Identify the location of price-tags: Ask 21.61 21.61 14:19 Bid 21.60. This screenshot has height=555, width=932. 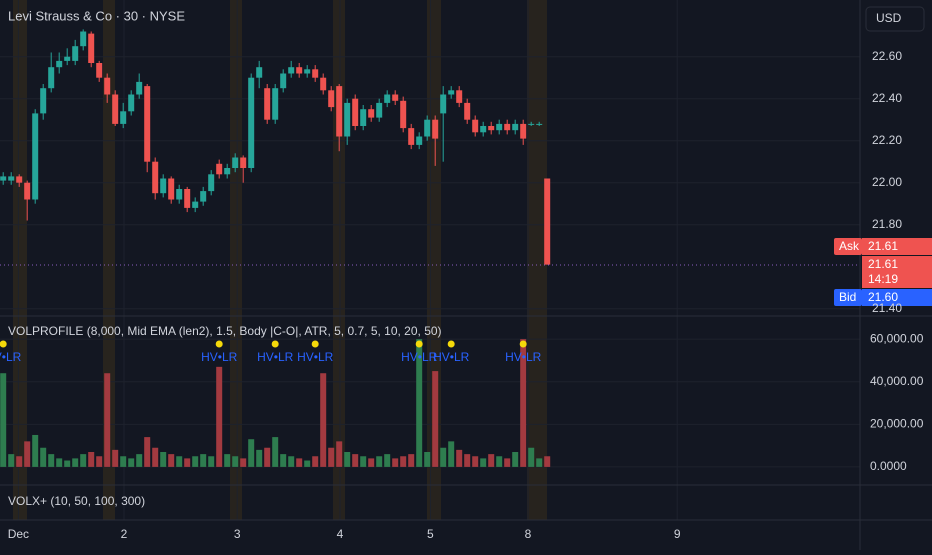
(883, 272).